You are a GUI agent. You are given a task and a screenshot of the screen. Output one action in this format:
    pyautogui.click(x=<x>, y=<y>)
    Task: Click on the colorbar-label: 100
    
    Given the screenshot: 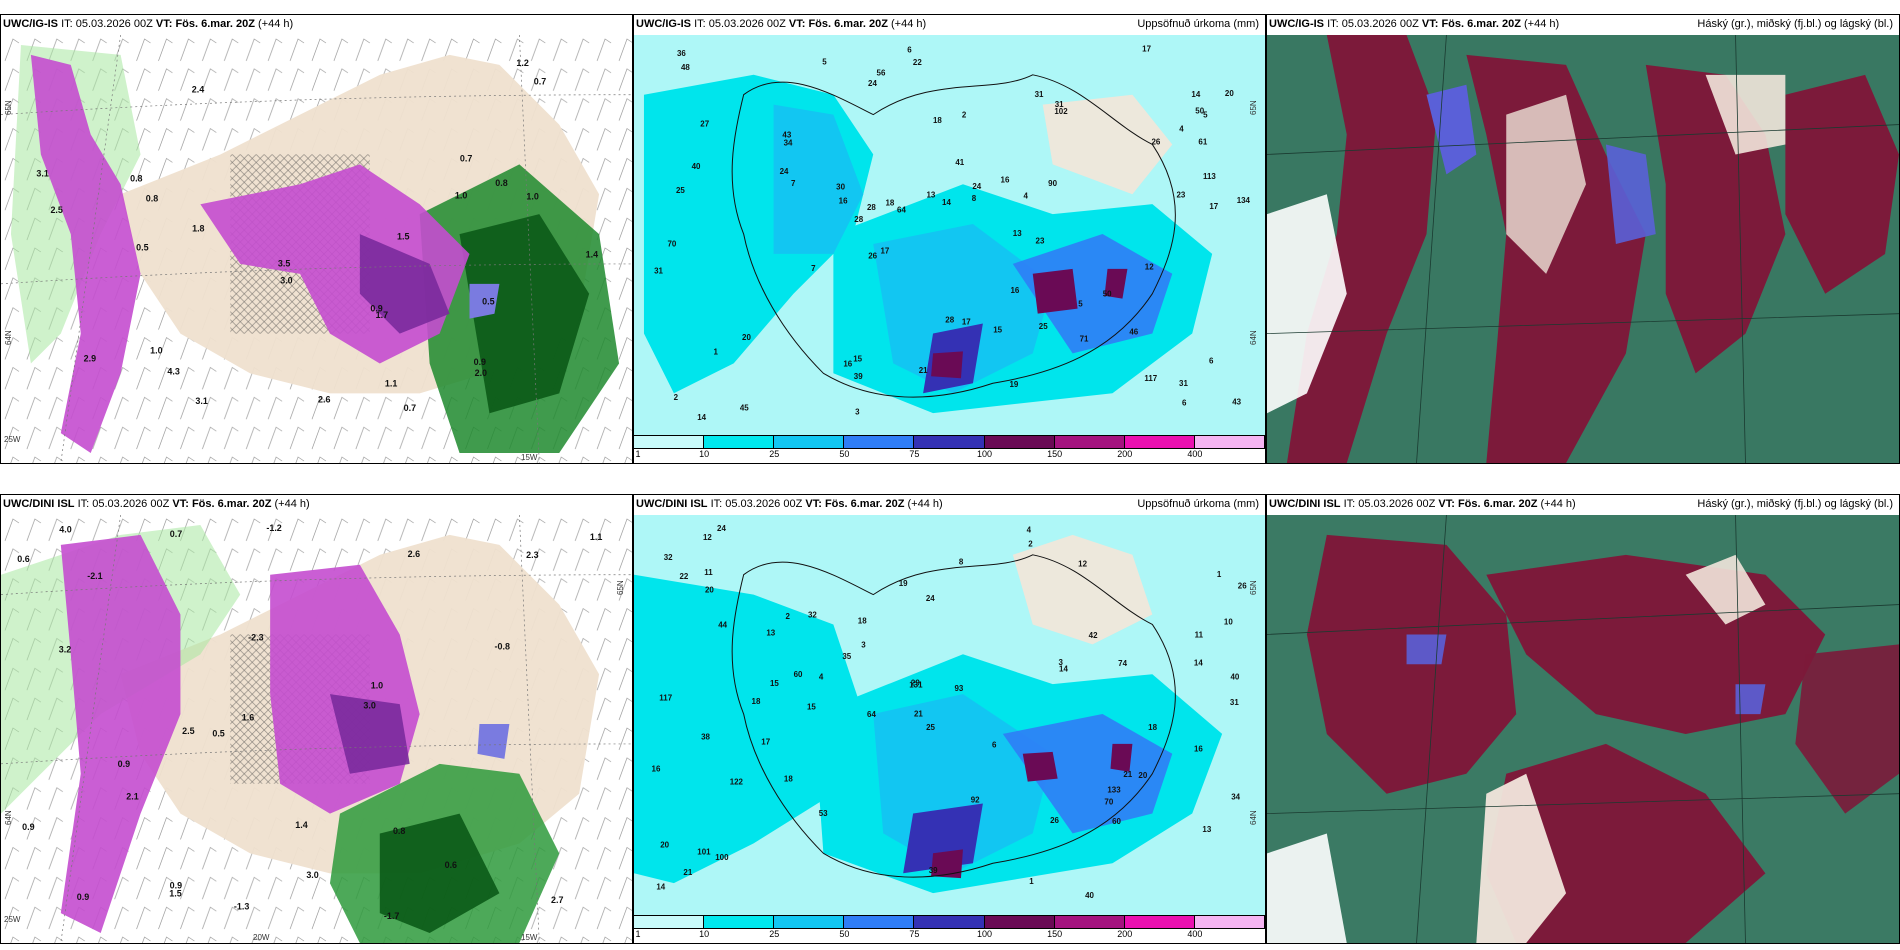 What is the action you would take?
    pyautogui.click(x=985, y=454)
    